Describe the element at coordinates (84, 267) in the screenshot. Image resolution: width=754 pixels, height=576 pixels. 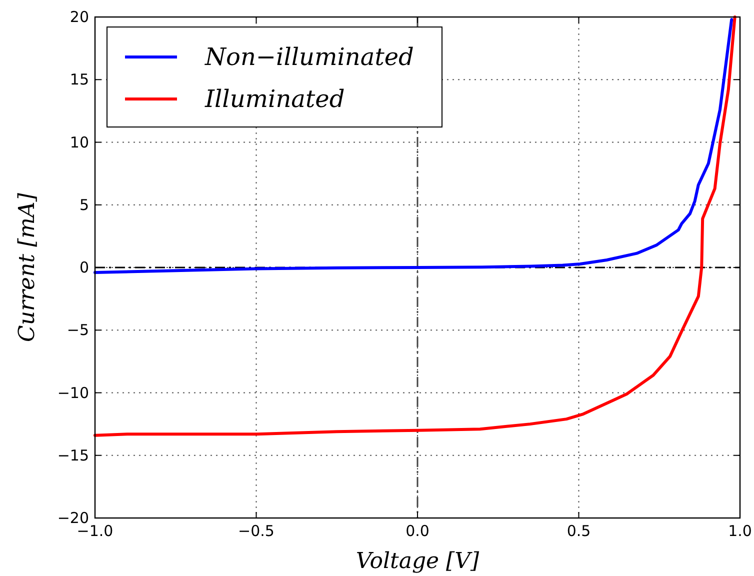
I see `y-tick-label: 0` at that location.